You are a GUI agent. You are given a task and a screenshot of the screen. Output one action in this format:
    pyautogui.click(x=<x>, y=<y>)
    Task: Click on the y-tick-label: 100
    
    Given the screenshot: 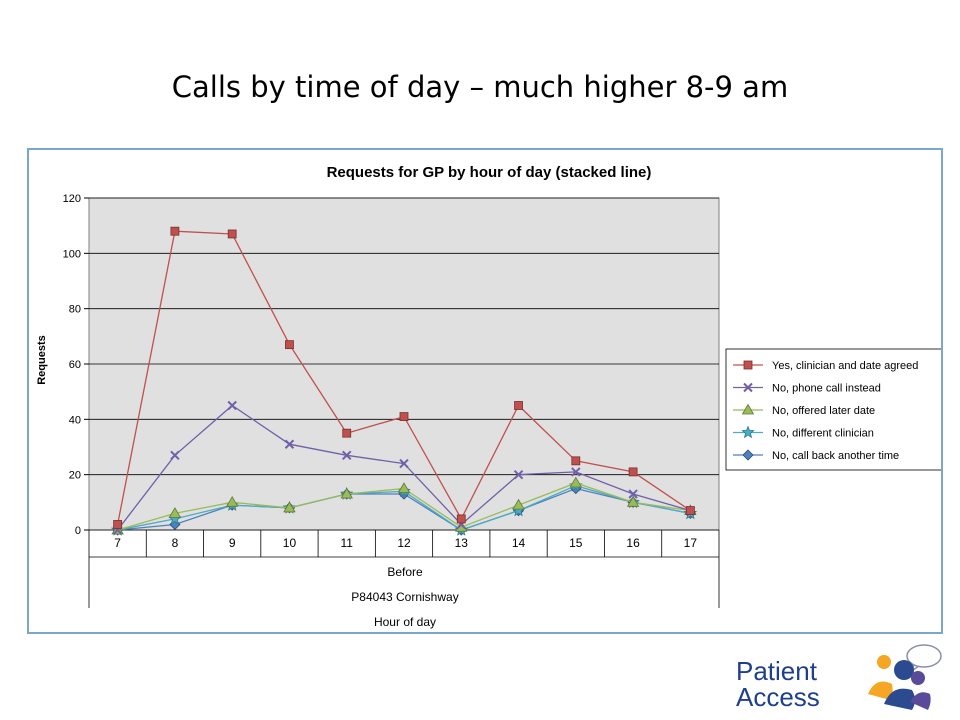 What is the action you would take?
    pyautogui.click(x=72, y=254)
    